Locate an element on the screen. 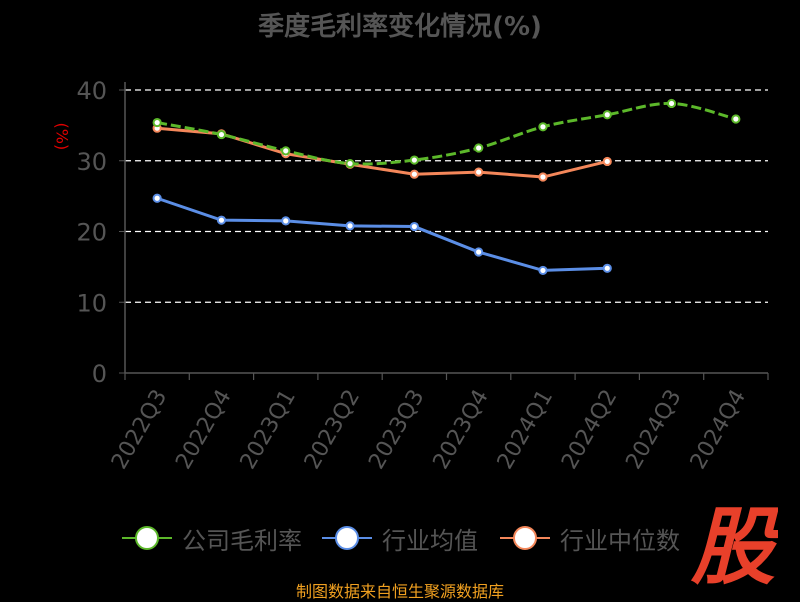  y-tick-label: 0 is located at coordinates (99, 374).